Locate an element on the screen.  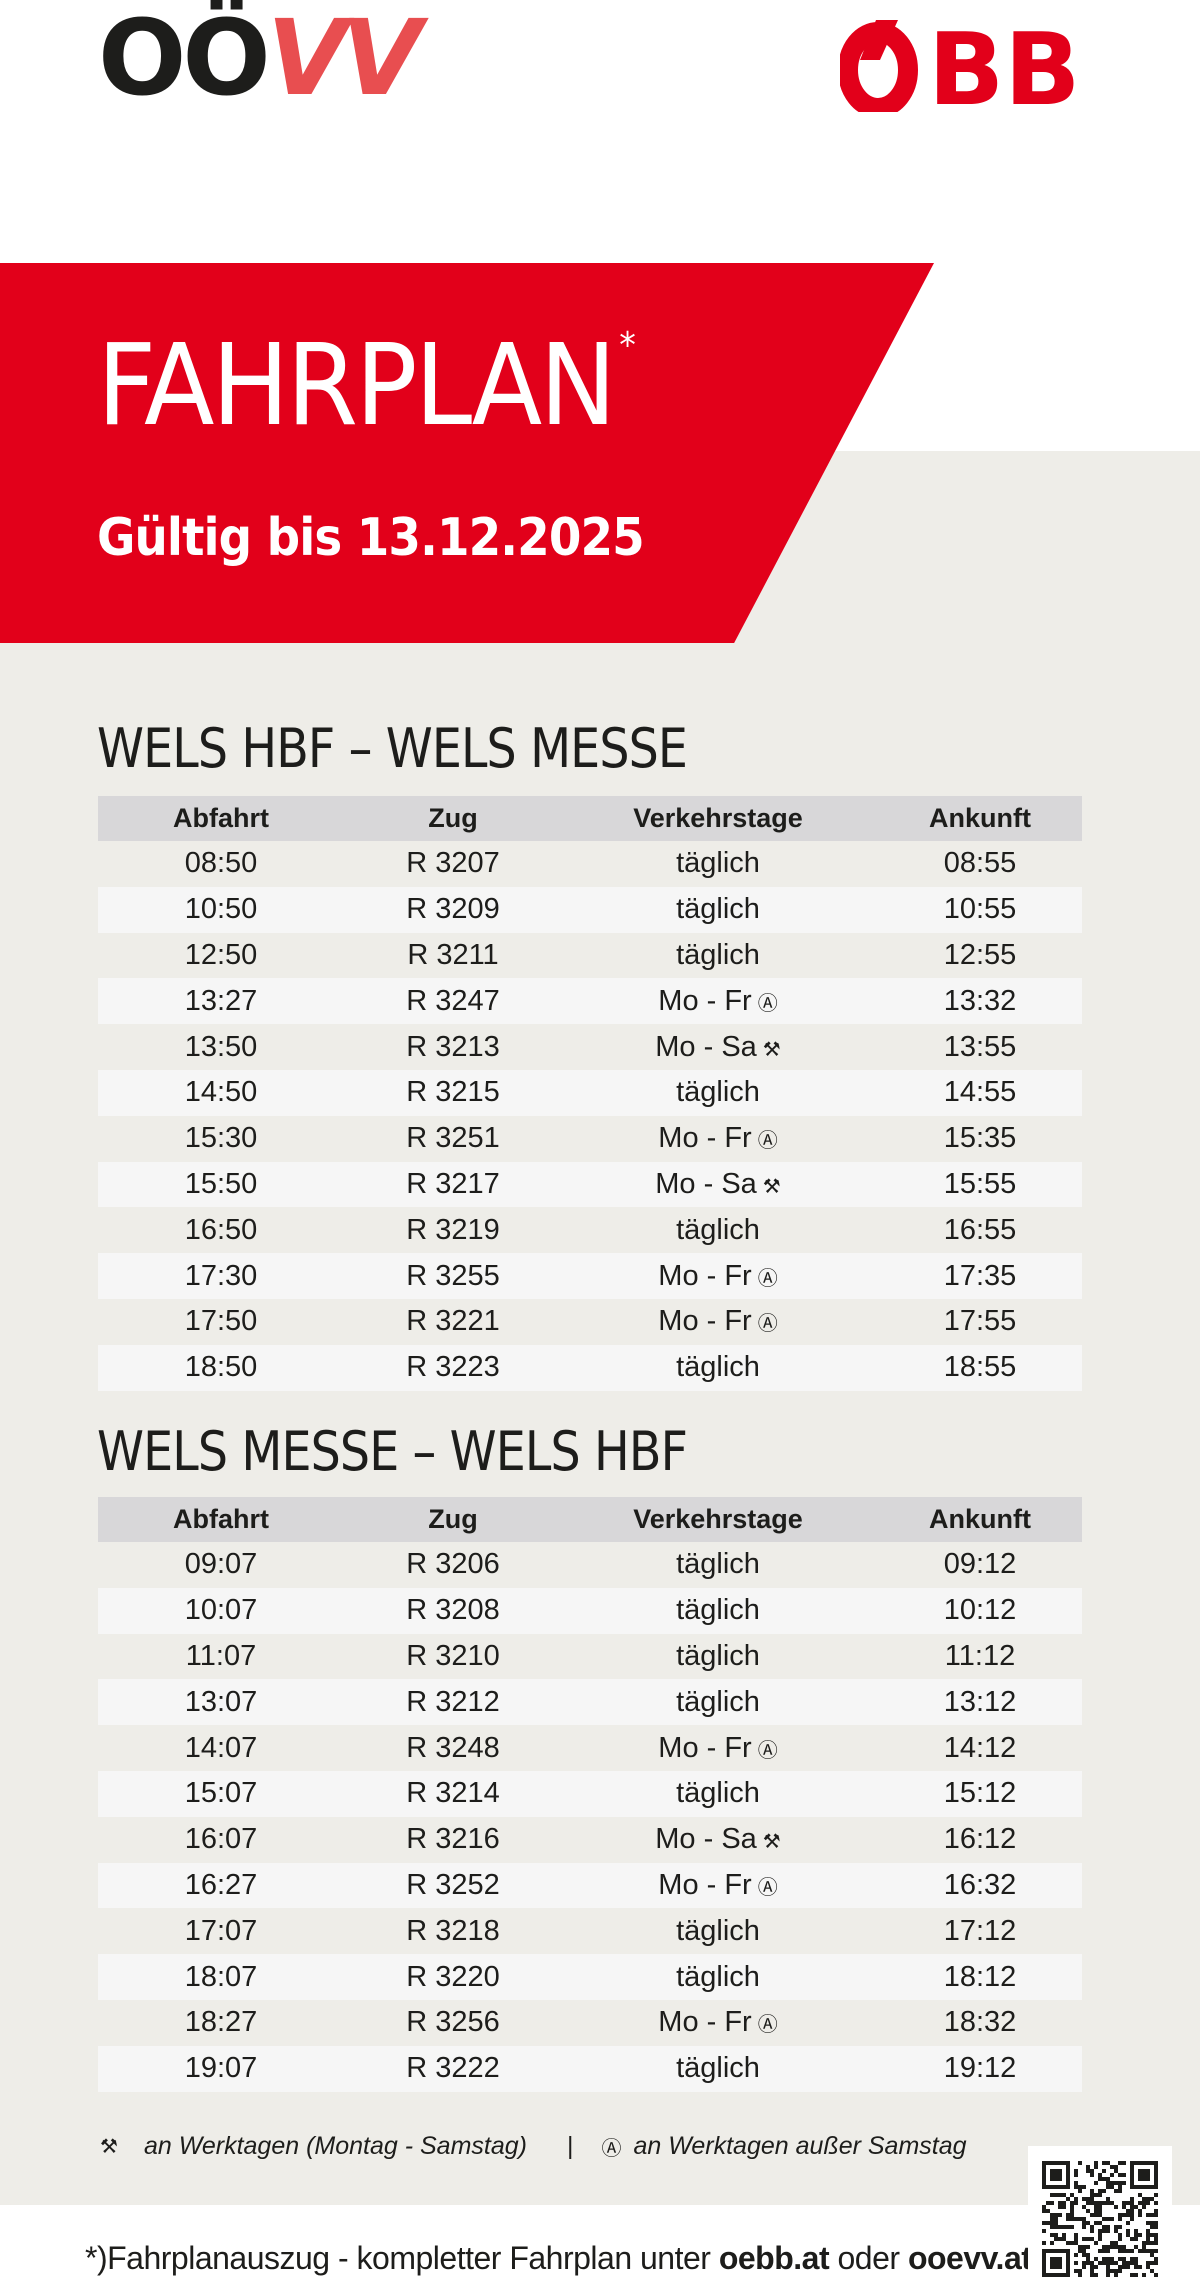
table-row: 17:07 R 3218 täglich 17:12 is located at coordinates (590, 1931).